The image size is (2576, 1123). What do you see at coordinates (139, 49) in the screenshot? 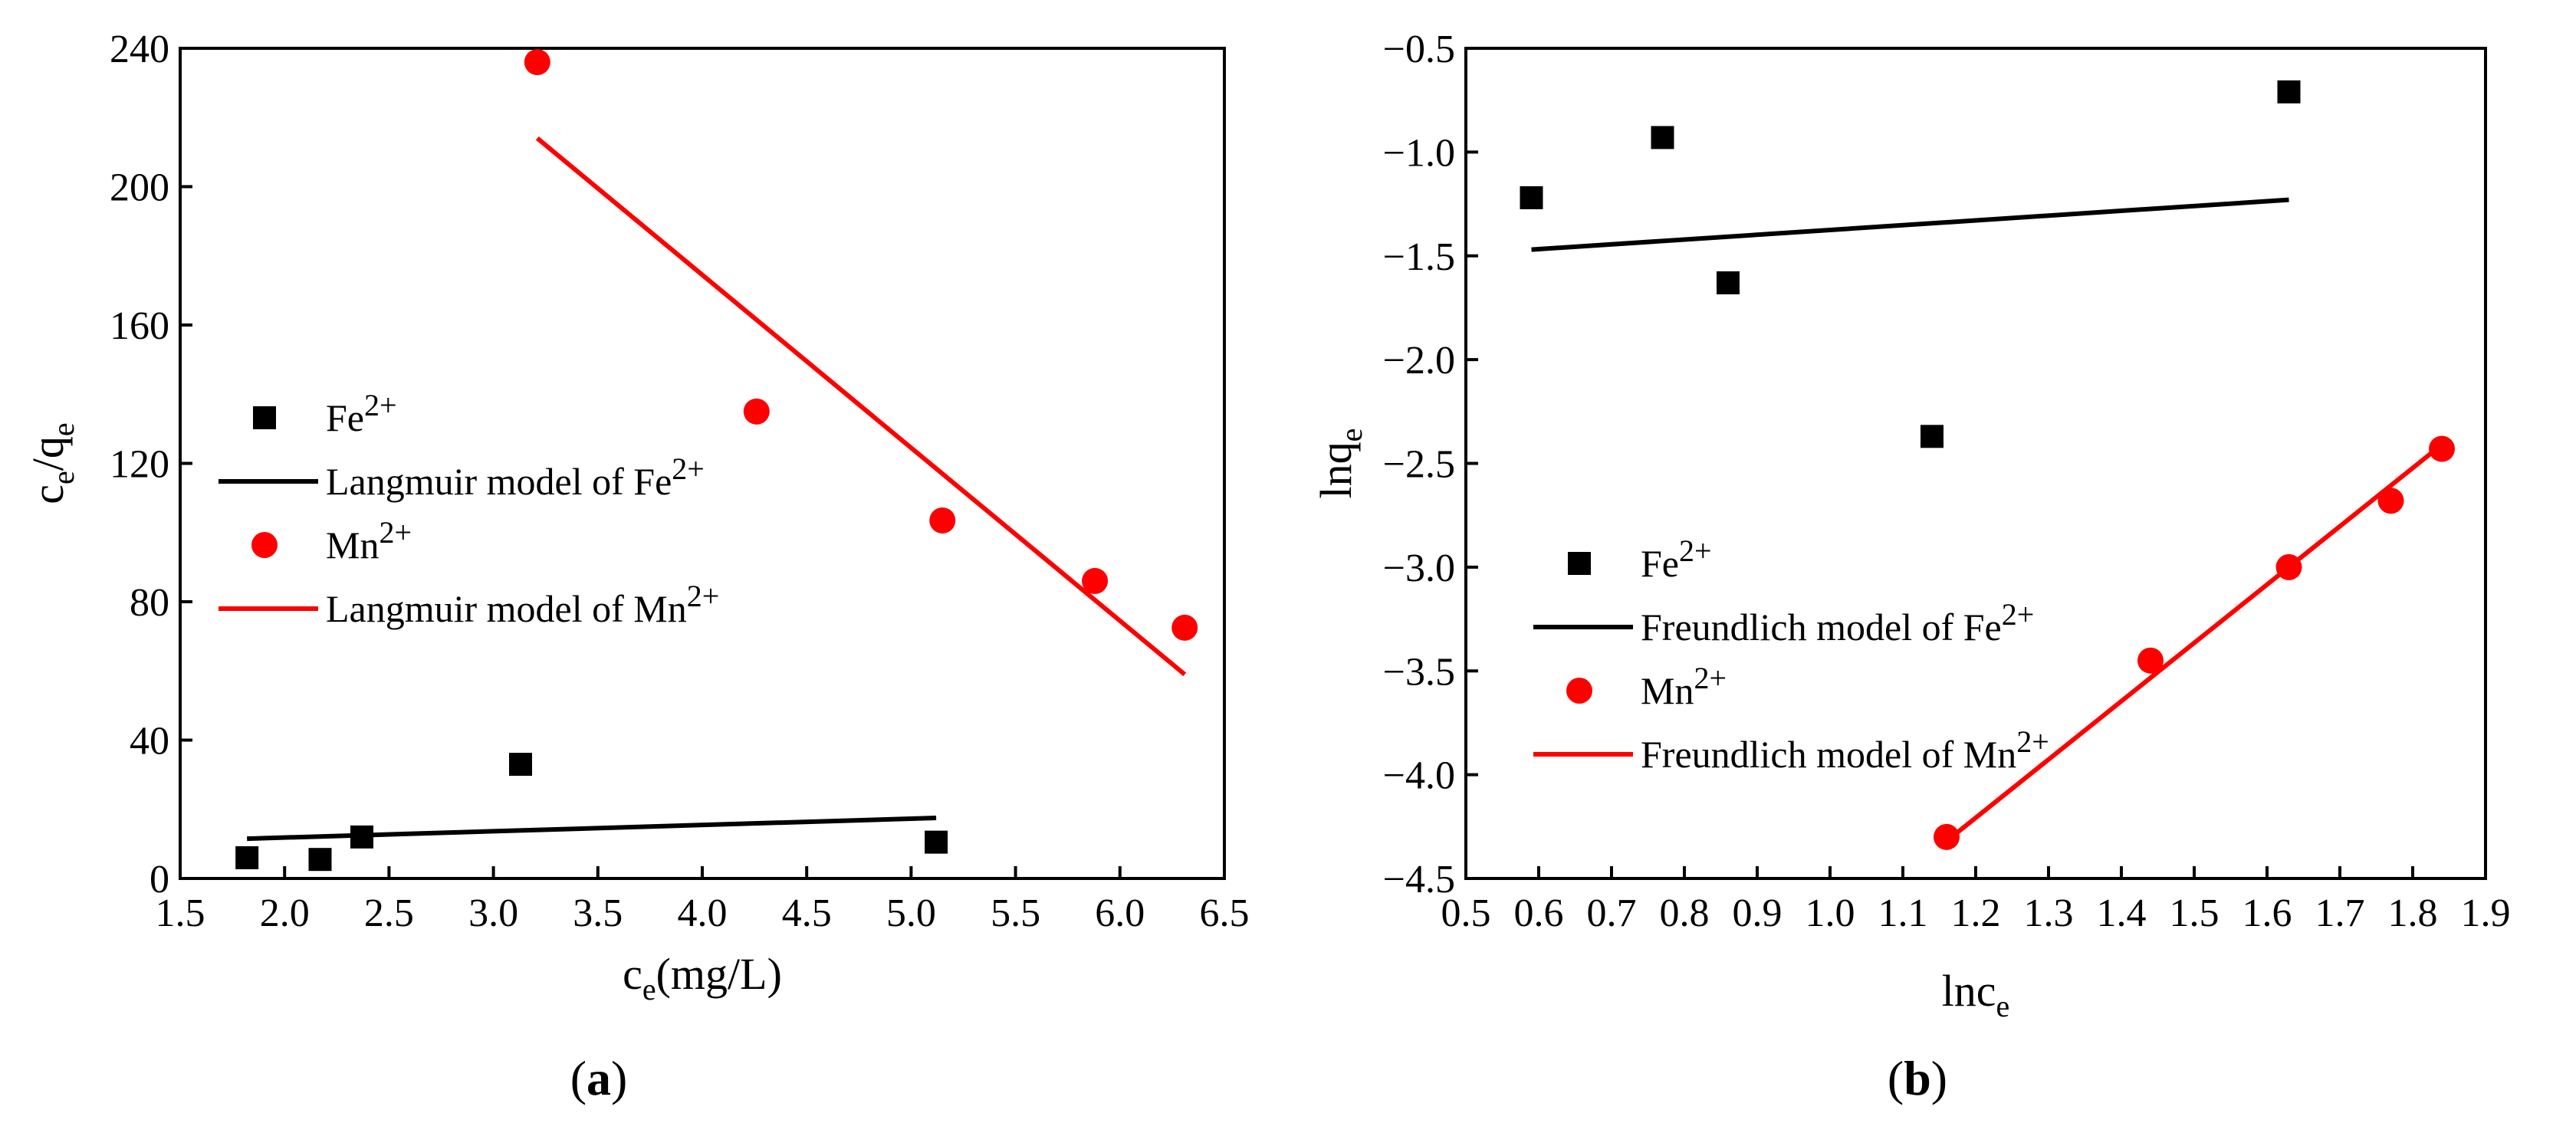
I see `y-tick-label: 240` at bounding box center [139, 49].